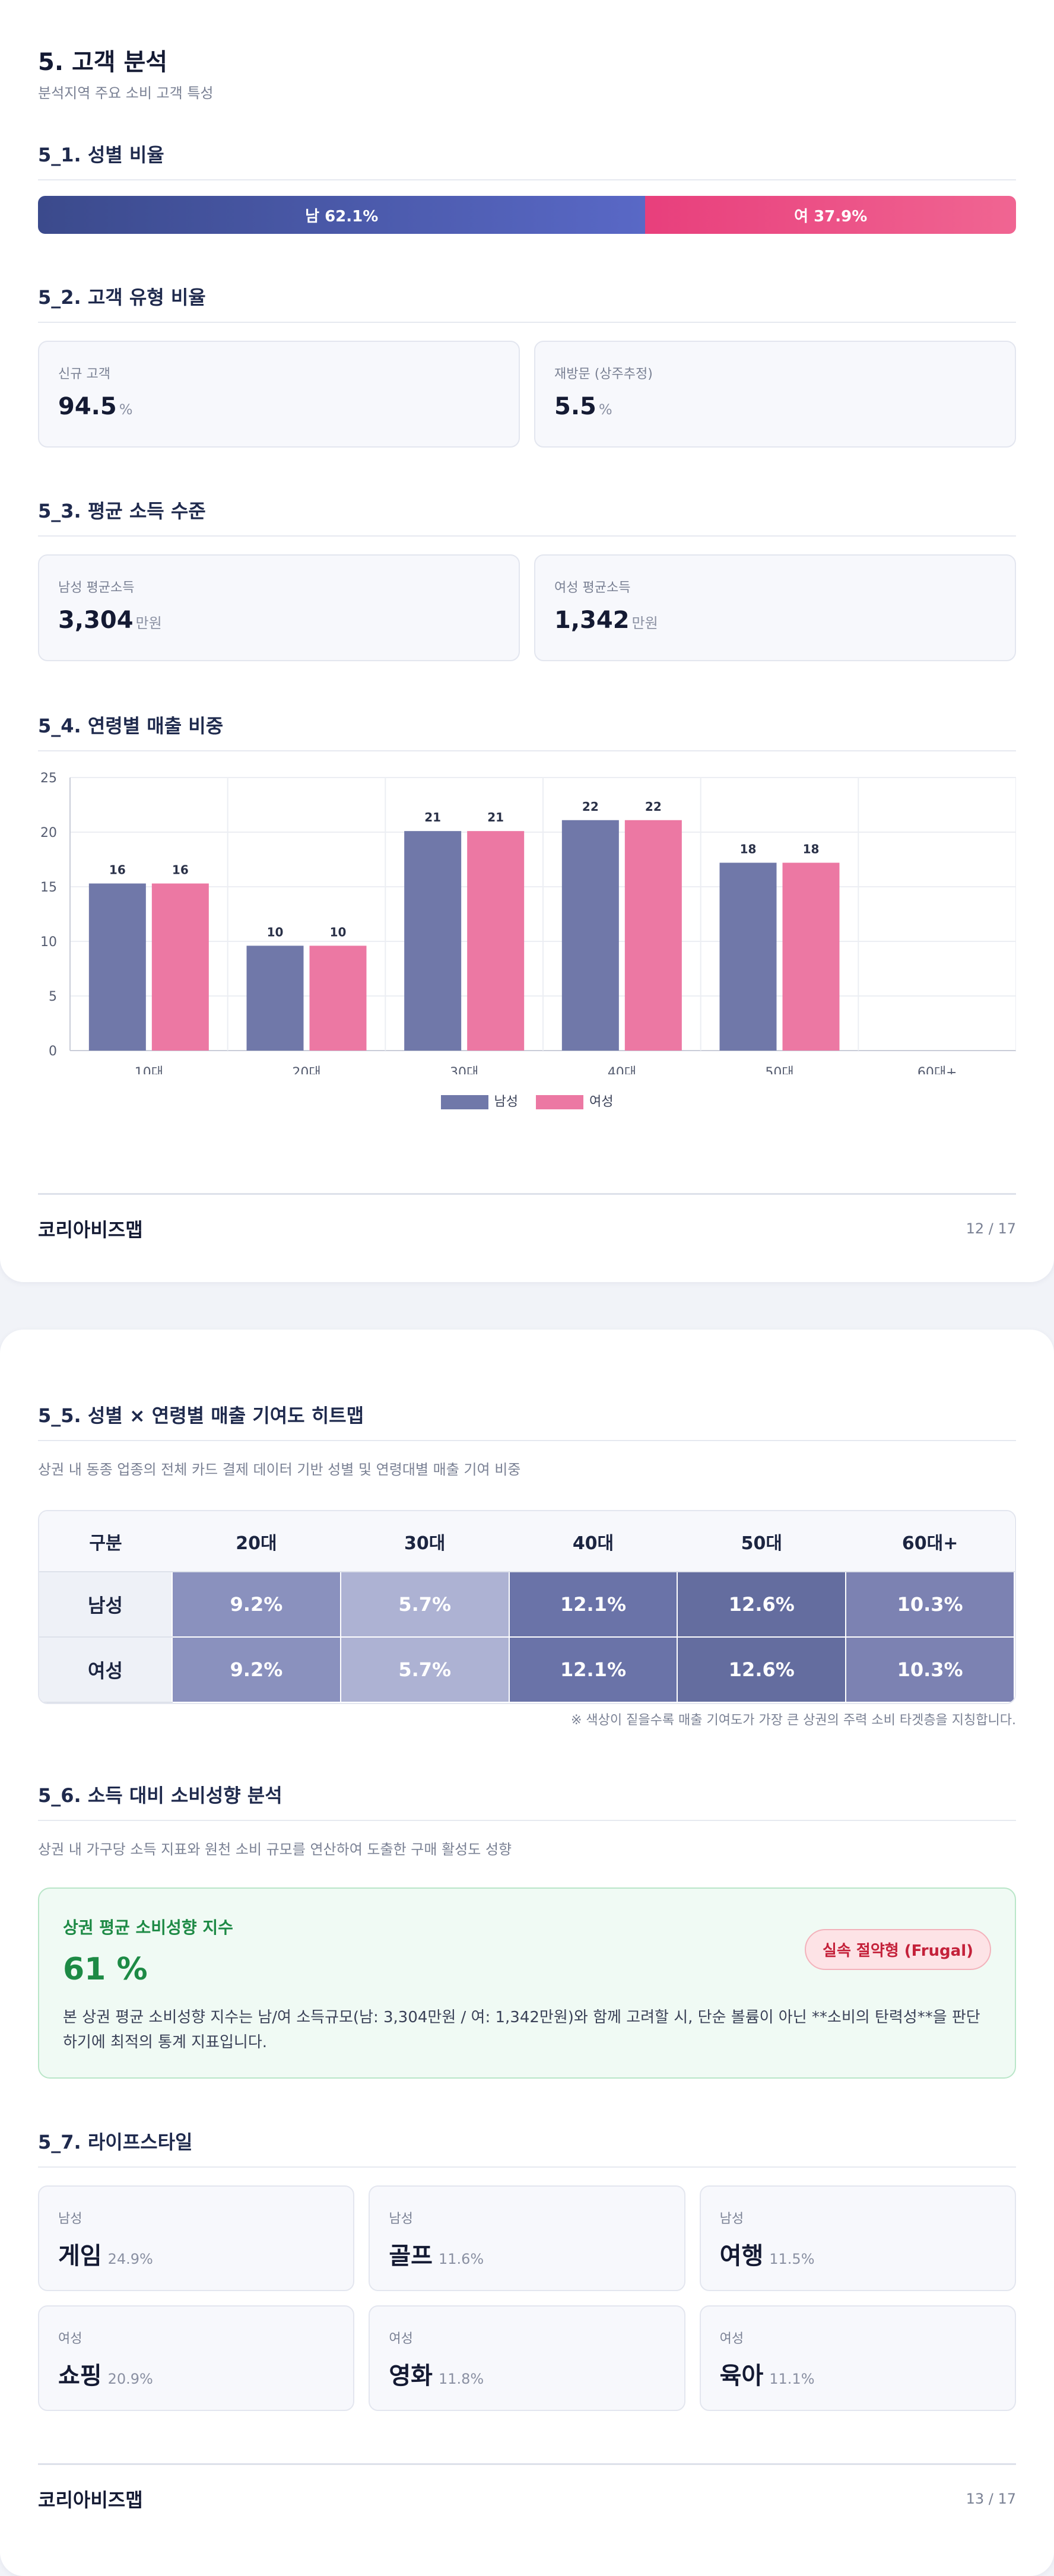 The width and height of the screenshot is (1054, 2576). What do you see at coordinates (53, 996) in the screenshot?
I see `y-tick-label: 5` at bounding box center [53, 996].